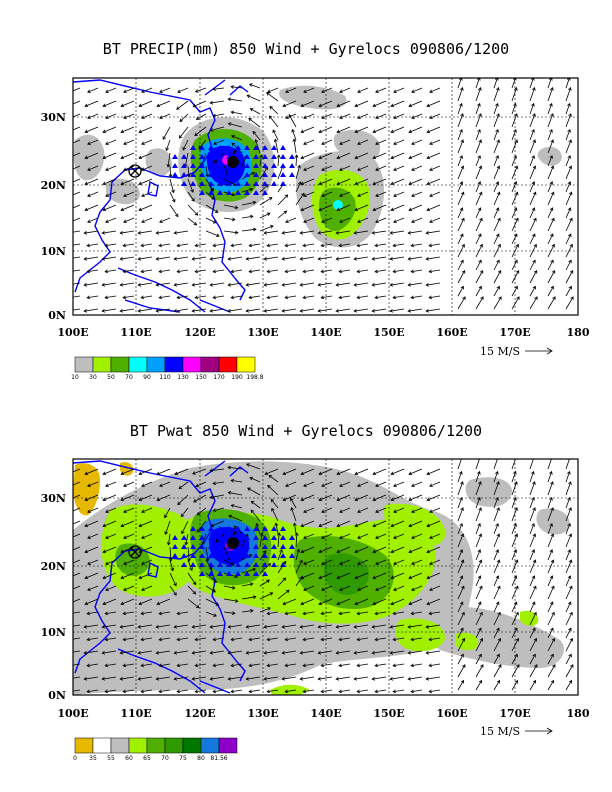  Describe the element at coordinates (201, 377) in the screenshot. I see `colorbar-label: 150` at that location.